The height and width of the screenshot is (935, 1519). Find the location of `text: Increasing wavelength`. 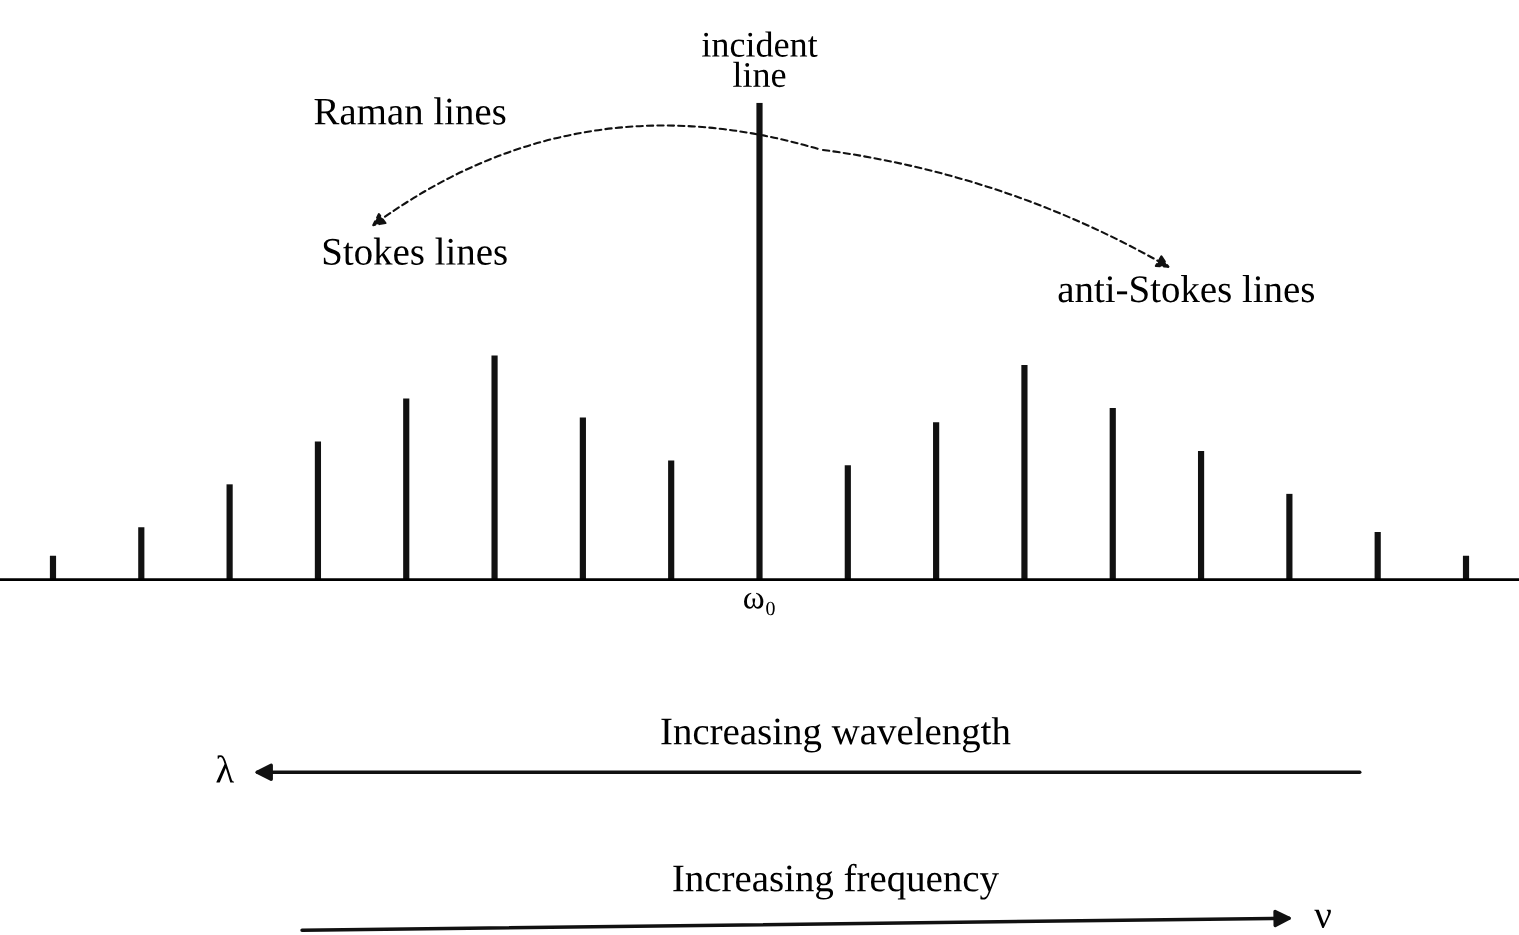

text: Increasing wavelength is located at coordinates (836, 735).